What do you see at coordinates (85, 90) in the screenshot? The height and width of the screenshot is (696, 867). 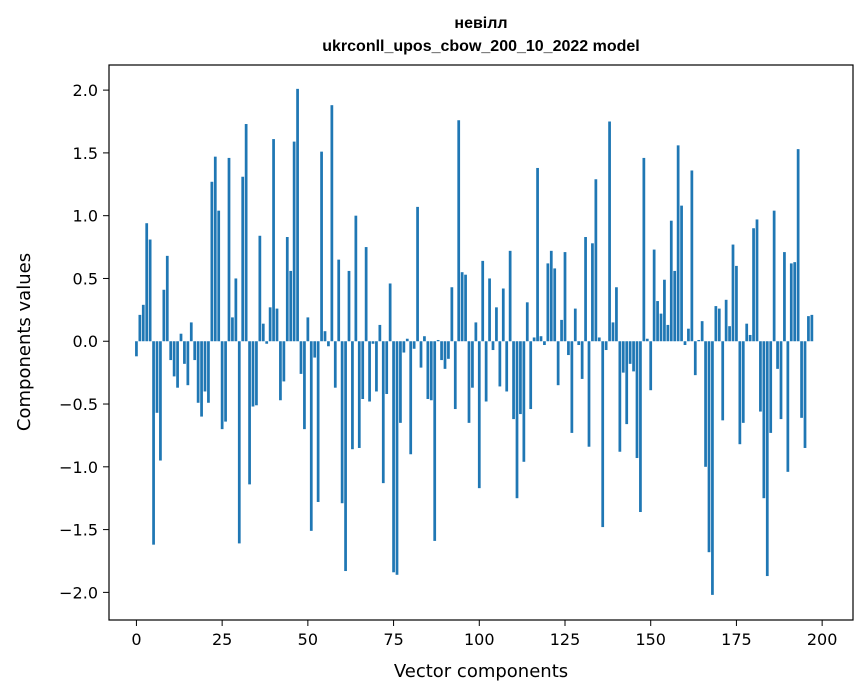 I see `y-tick-label: 2.0` at bounding box center [85, 90].